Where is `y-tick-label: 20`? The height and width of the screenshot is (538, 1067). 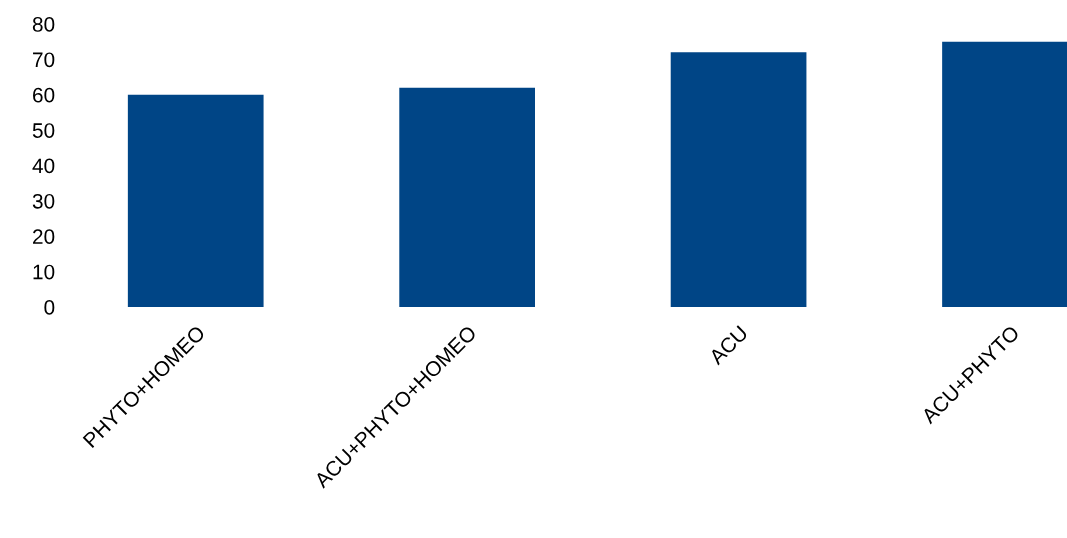
y-tick-label: 20 is located at coordinates (44, 236).